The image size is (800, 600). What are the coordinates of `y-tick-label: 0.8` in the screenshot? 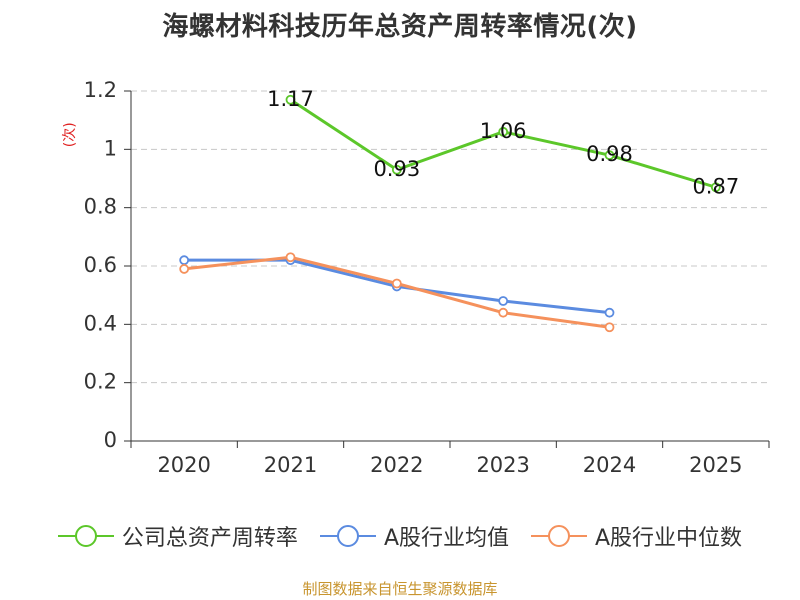 It's located at (100, 207).